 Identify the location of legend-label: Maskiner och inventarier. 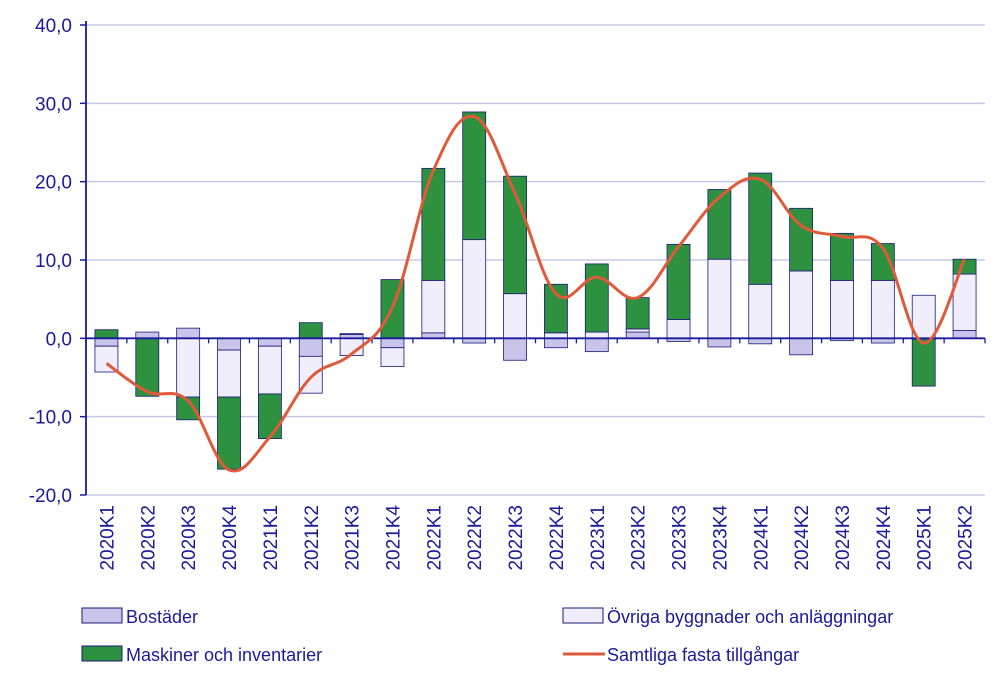
(224, 655).